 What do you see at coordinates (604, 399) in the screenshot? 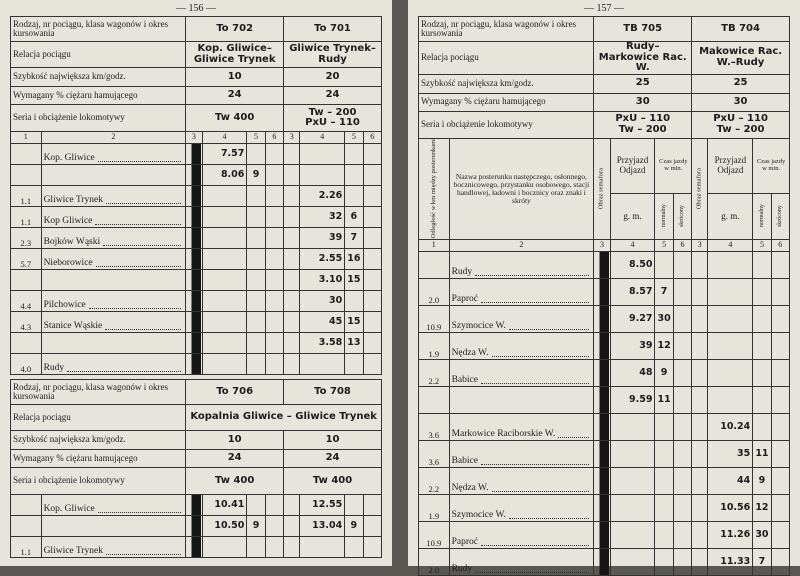
I see `data-row: 9.59 11` at bounding box center [604, 399].